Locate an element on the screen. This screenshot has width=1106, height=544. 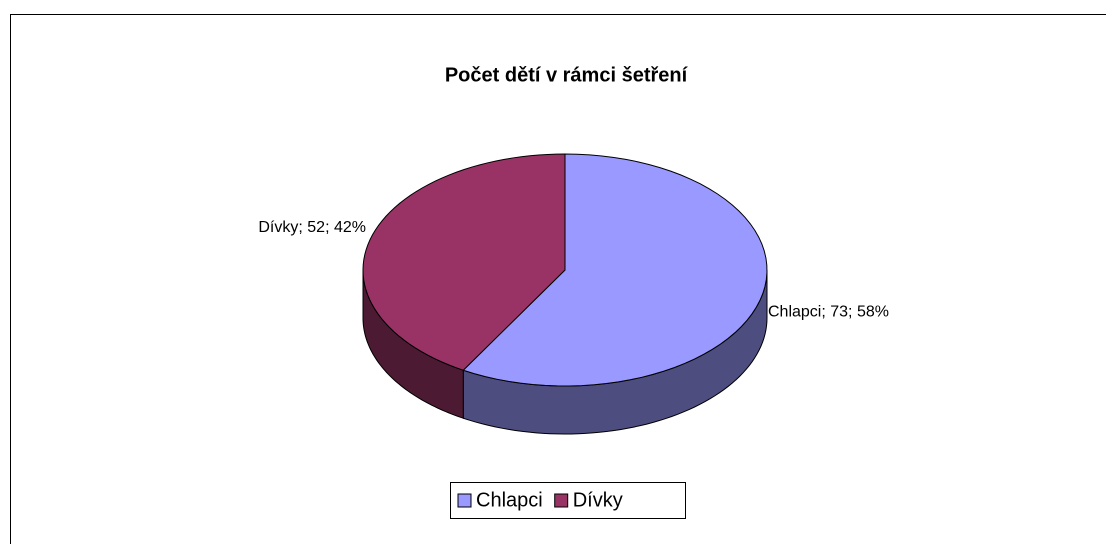
chart-title: Počet dětí v rámci šetření is located at coordinates (567, 75).